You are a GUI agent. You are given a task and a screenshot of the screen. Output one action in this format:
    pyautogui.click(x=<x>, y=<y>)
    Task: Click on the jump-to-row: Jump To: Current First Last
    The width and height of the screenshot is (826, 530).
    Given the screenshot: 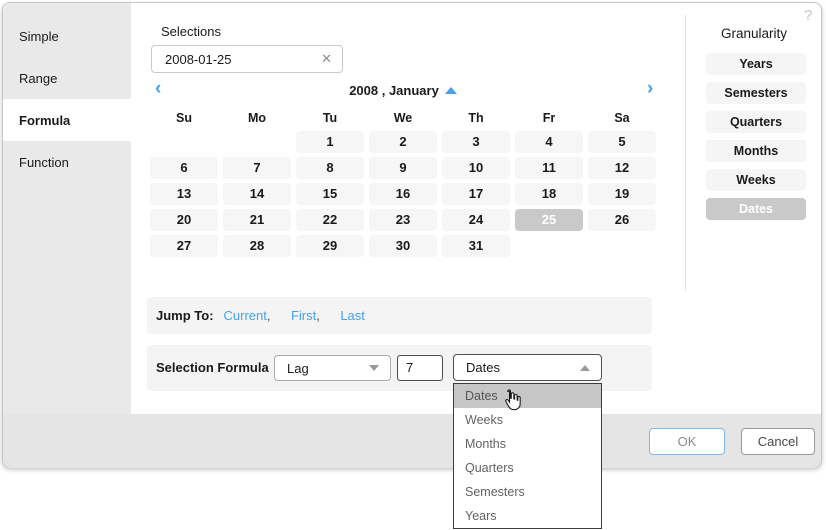 What is the action you would take?
    pyautogui.click(x=399, y=315)
    